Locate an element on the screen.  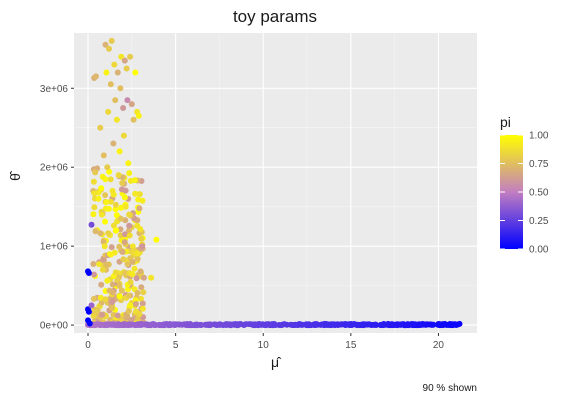
chart-caption: 90 % shown is located at coordinates (450, 388).